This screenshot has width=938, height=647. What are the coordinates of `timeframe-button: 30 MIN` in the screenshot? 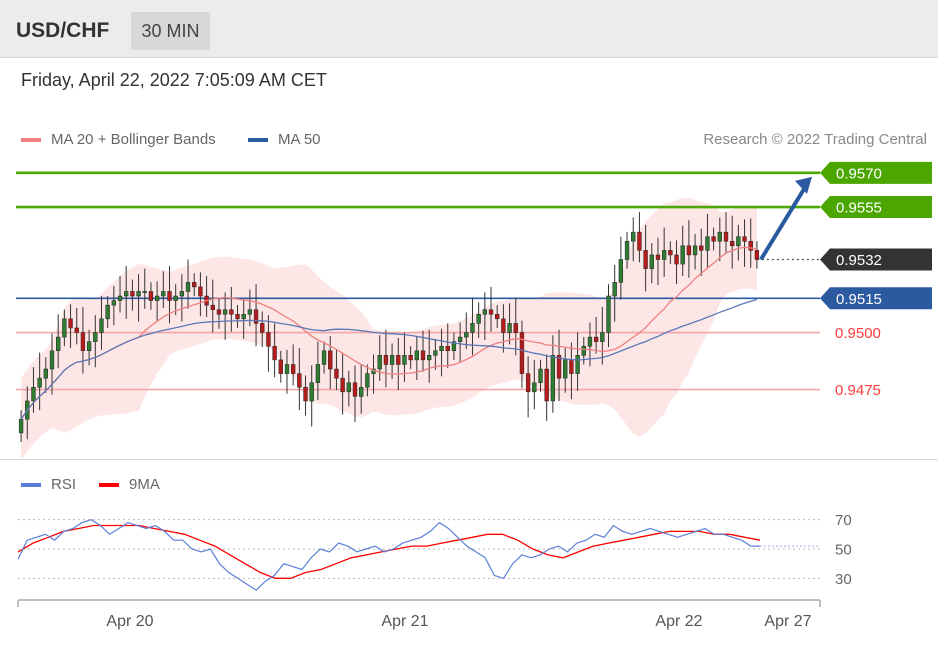 It's located at (170, 31).